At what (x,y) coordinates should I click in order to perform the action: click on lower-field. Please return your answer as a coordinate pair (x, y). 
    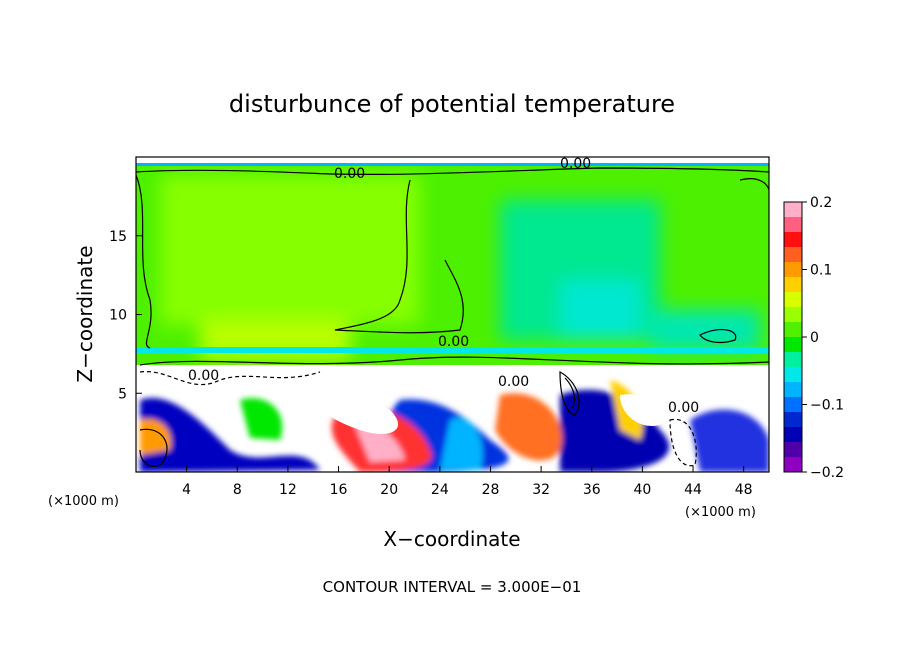
    Looking at the image, I should click on (452, 418).